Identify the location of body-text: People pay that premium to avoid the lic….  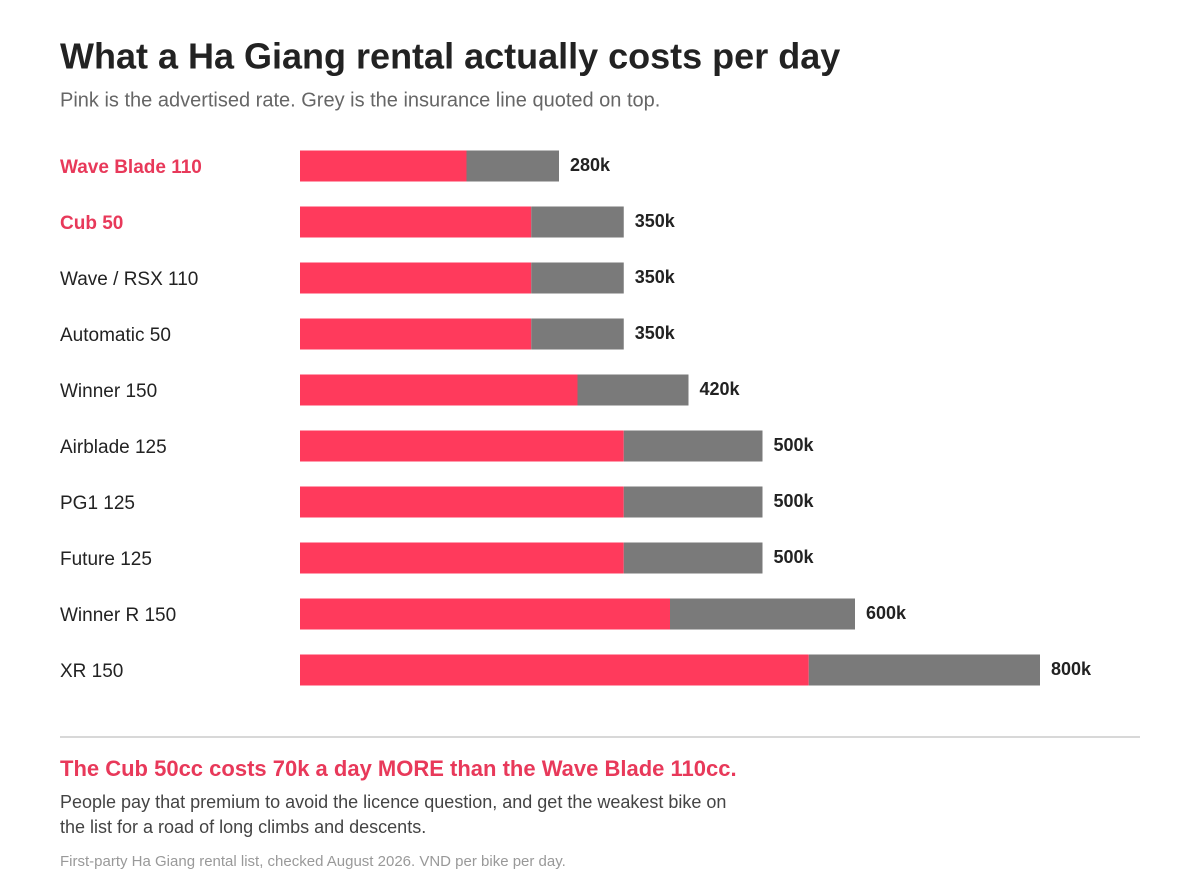
(393, 802).